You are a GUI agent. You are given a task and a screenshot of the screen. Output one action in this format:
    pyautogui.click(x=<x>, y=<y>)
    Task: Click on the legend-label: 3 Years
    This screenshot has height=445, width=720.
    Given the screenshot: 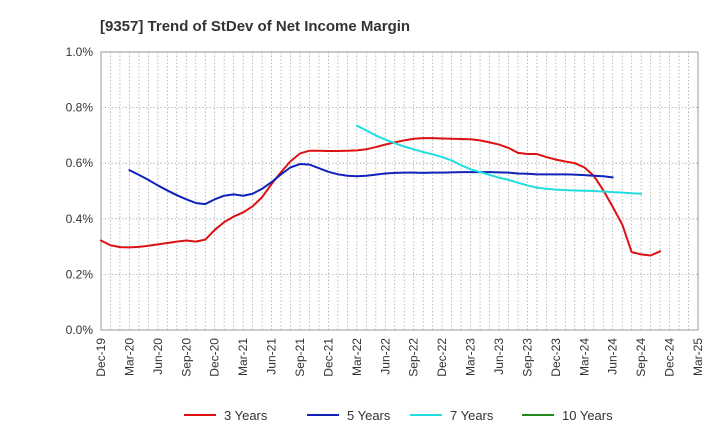 What is the action you would take?
    pyautogui.click(x=246, y=415)
    